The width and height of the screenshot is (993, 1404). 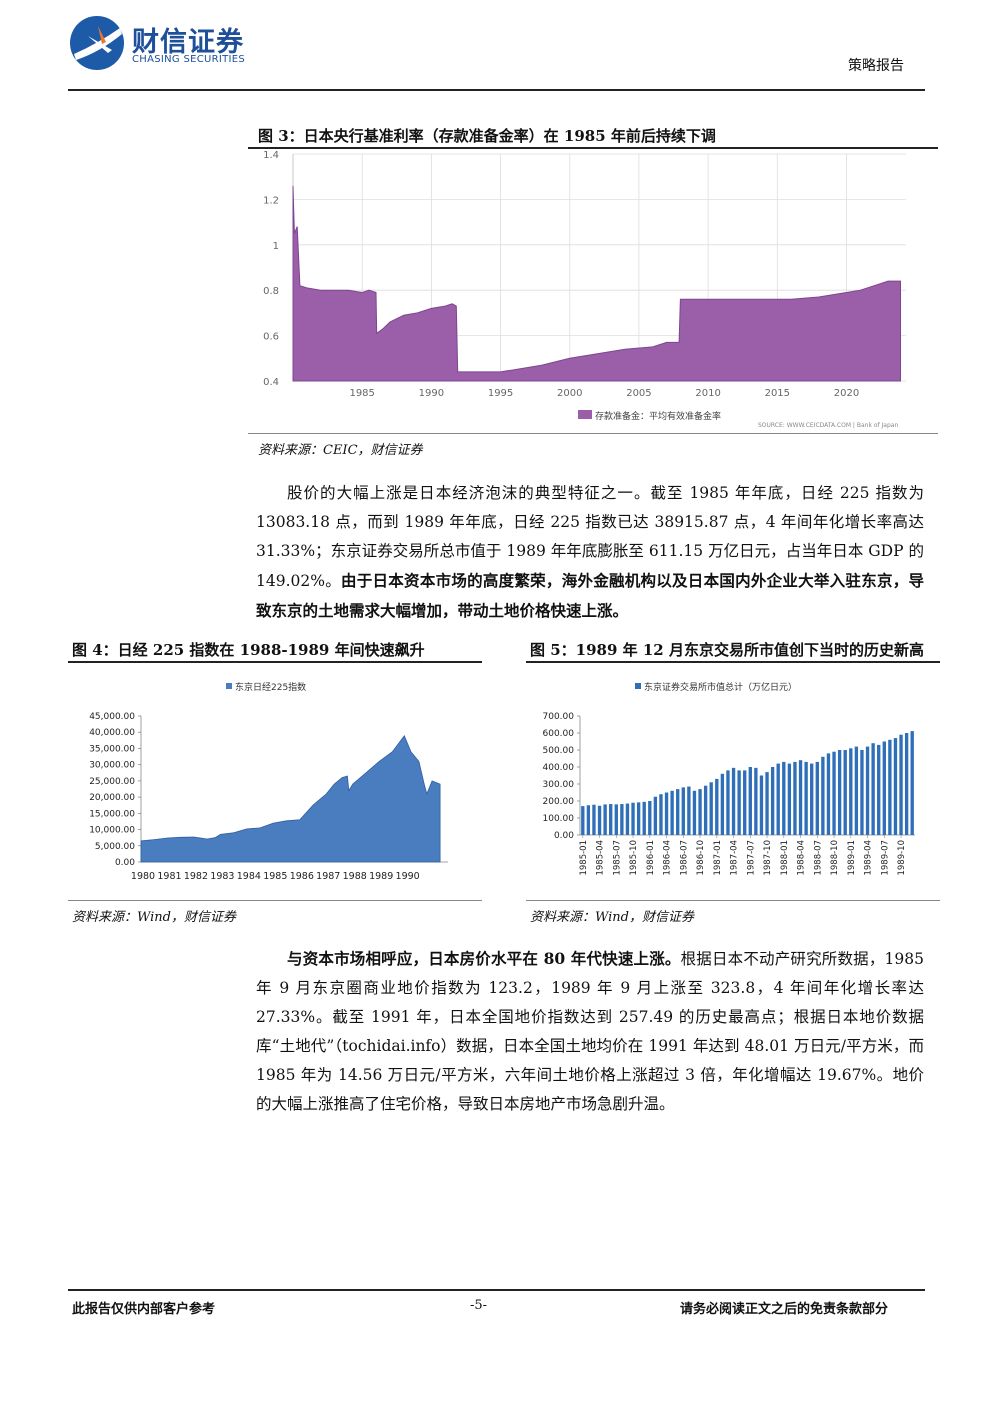 I want to click on fig3-xtick-label: 2010, so click(x=707, y=393).